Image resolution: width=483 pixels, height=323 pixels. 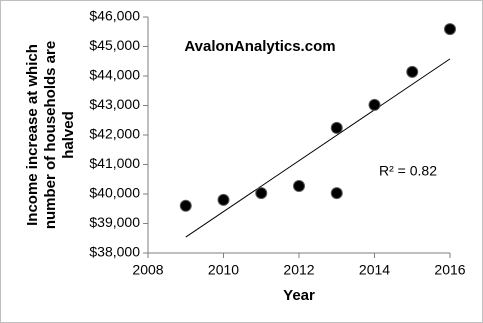 What do you see at coordinates (114, 75) in the screenshot?
I see `y-tick-label: $44,000` at bounding box center [114, 75].